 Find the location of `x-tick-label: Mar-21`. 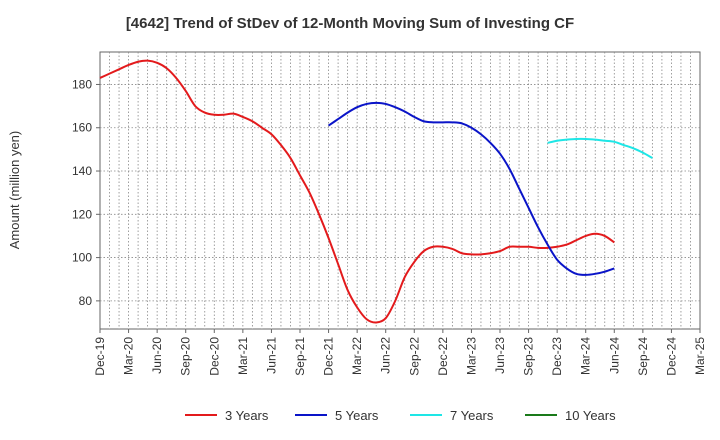

x-tick-label: Mar-21 is located at coordinates (243, 356).